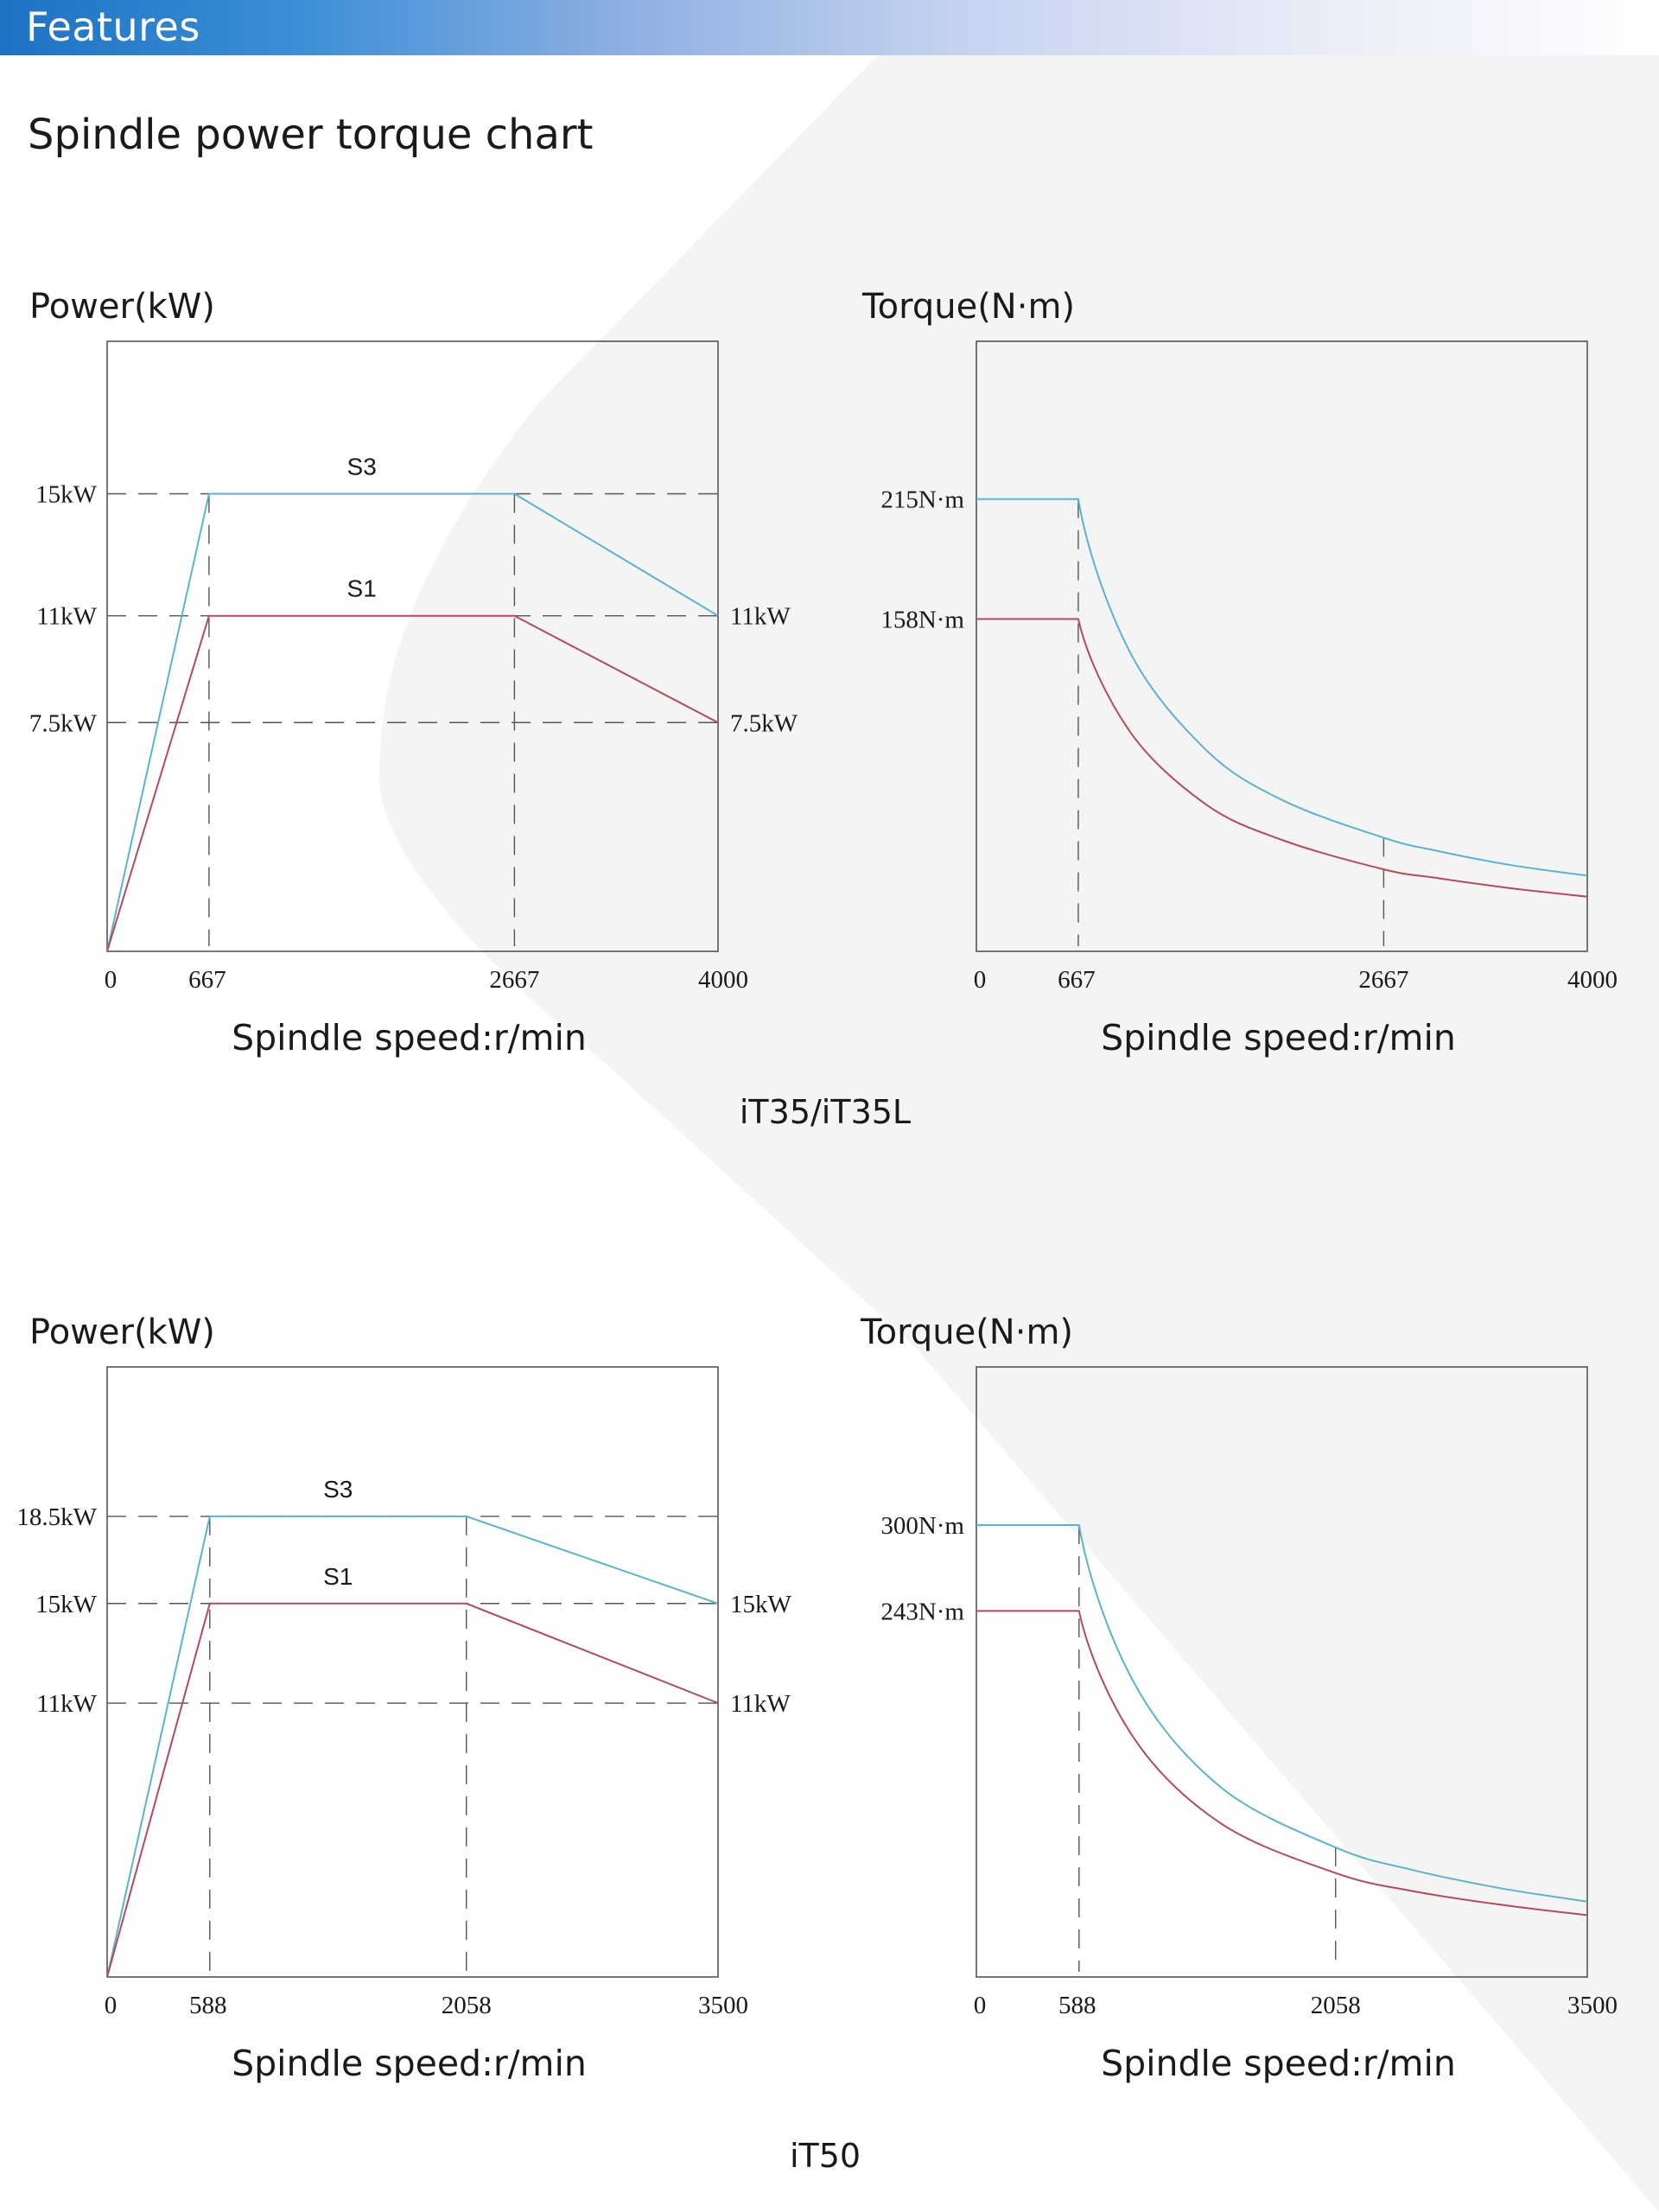 This screenshot has width=1659, height=2212. I want to click on y-tick-label-right: 7.5kW, so click(764, 723).